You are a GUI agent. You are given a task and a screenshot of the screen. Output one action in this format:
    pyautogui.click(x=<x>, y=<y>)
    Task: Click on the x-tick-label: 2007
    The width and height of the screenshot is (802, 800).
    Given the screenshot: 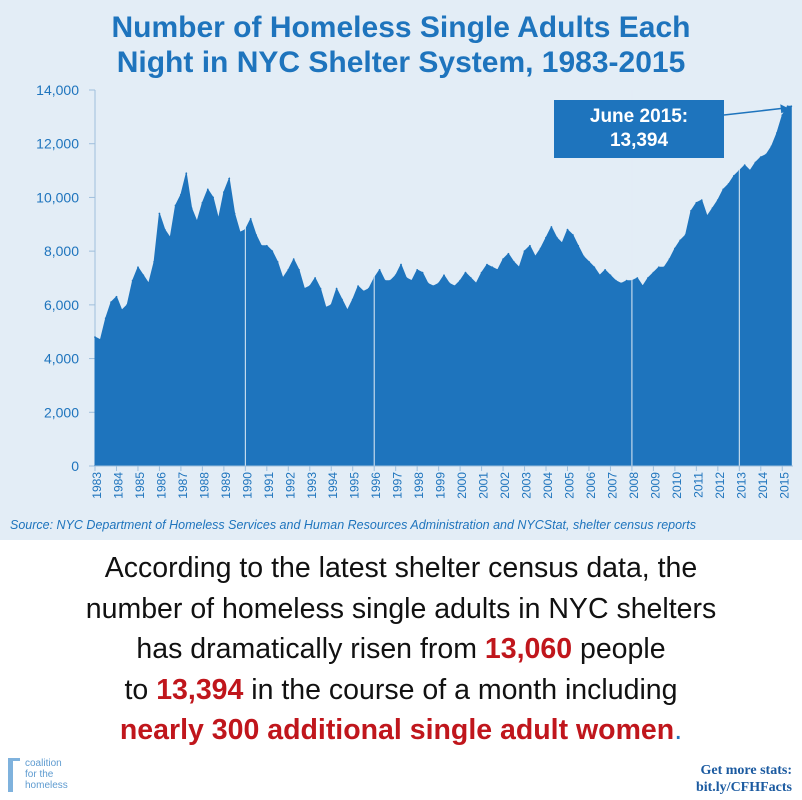 What is the action you would take?
    pyautogui.click(x=612, y=485)
    